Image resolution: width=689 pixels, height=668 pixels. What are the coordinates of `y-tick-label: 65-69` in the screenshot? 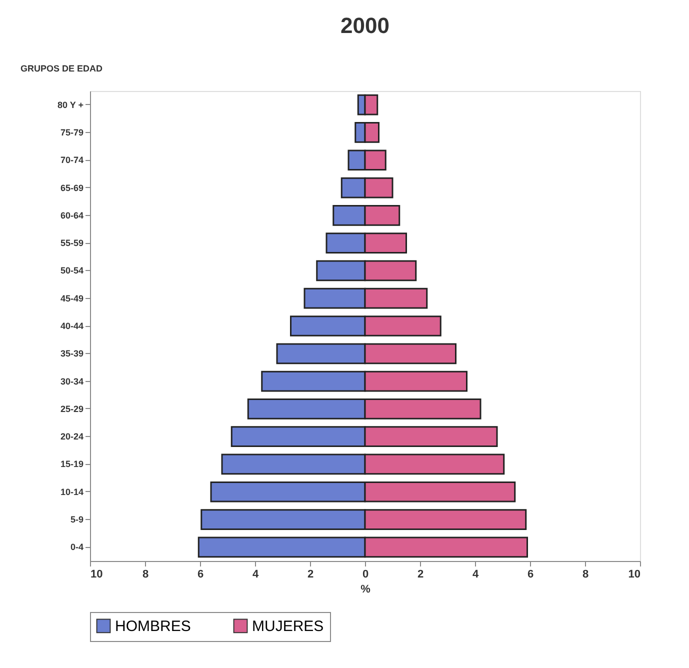 It's located at (72, 187).